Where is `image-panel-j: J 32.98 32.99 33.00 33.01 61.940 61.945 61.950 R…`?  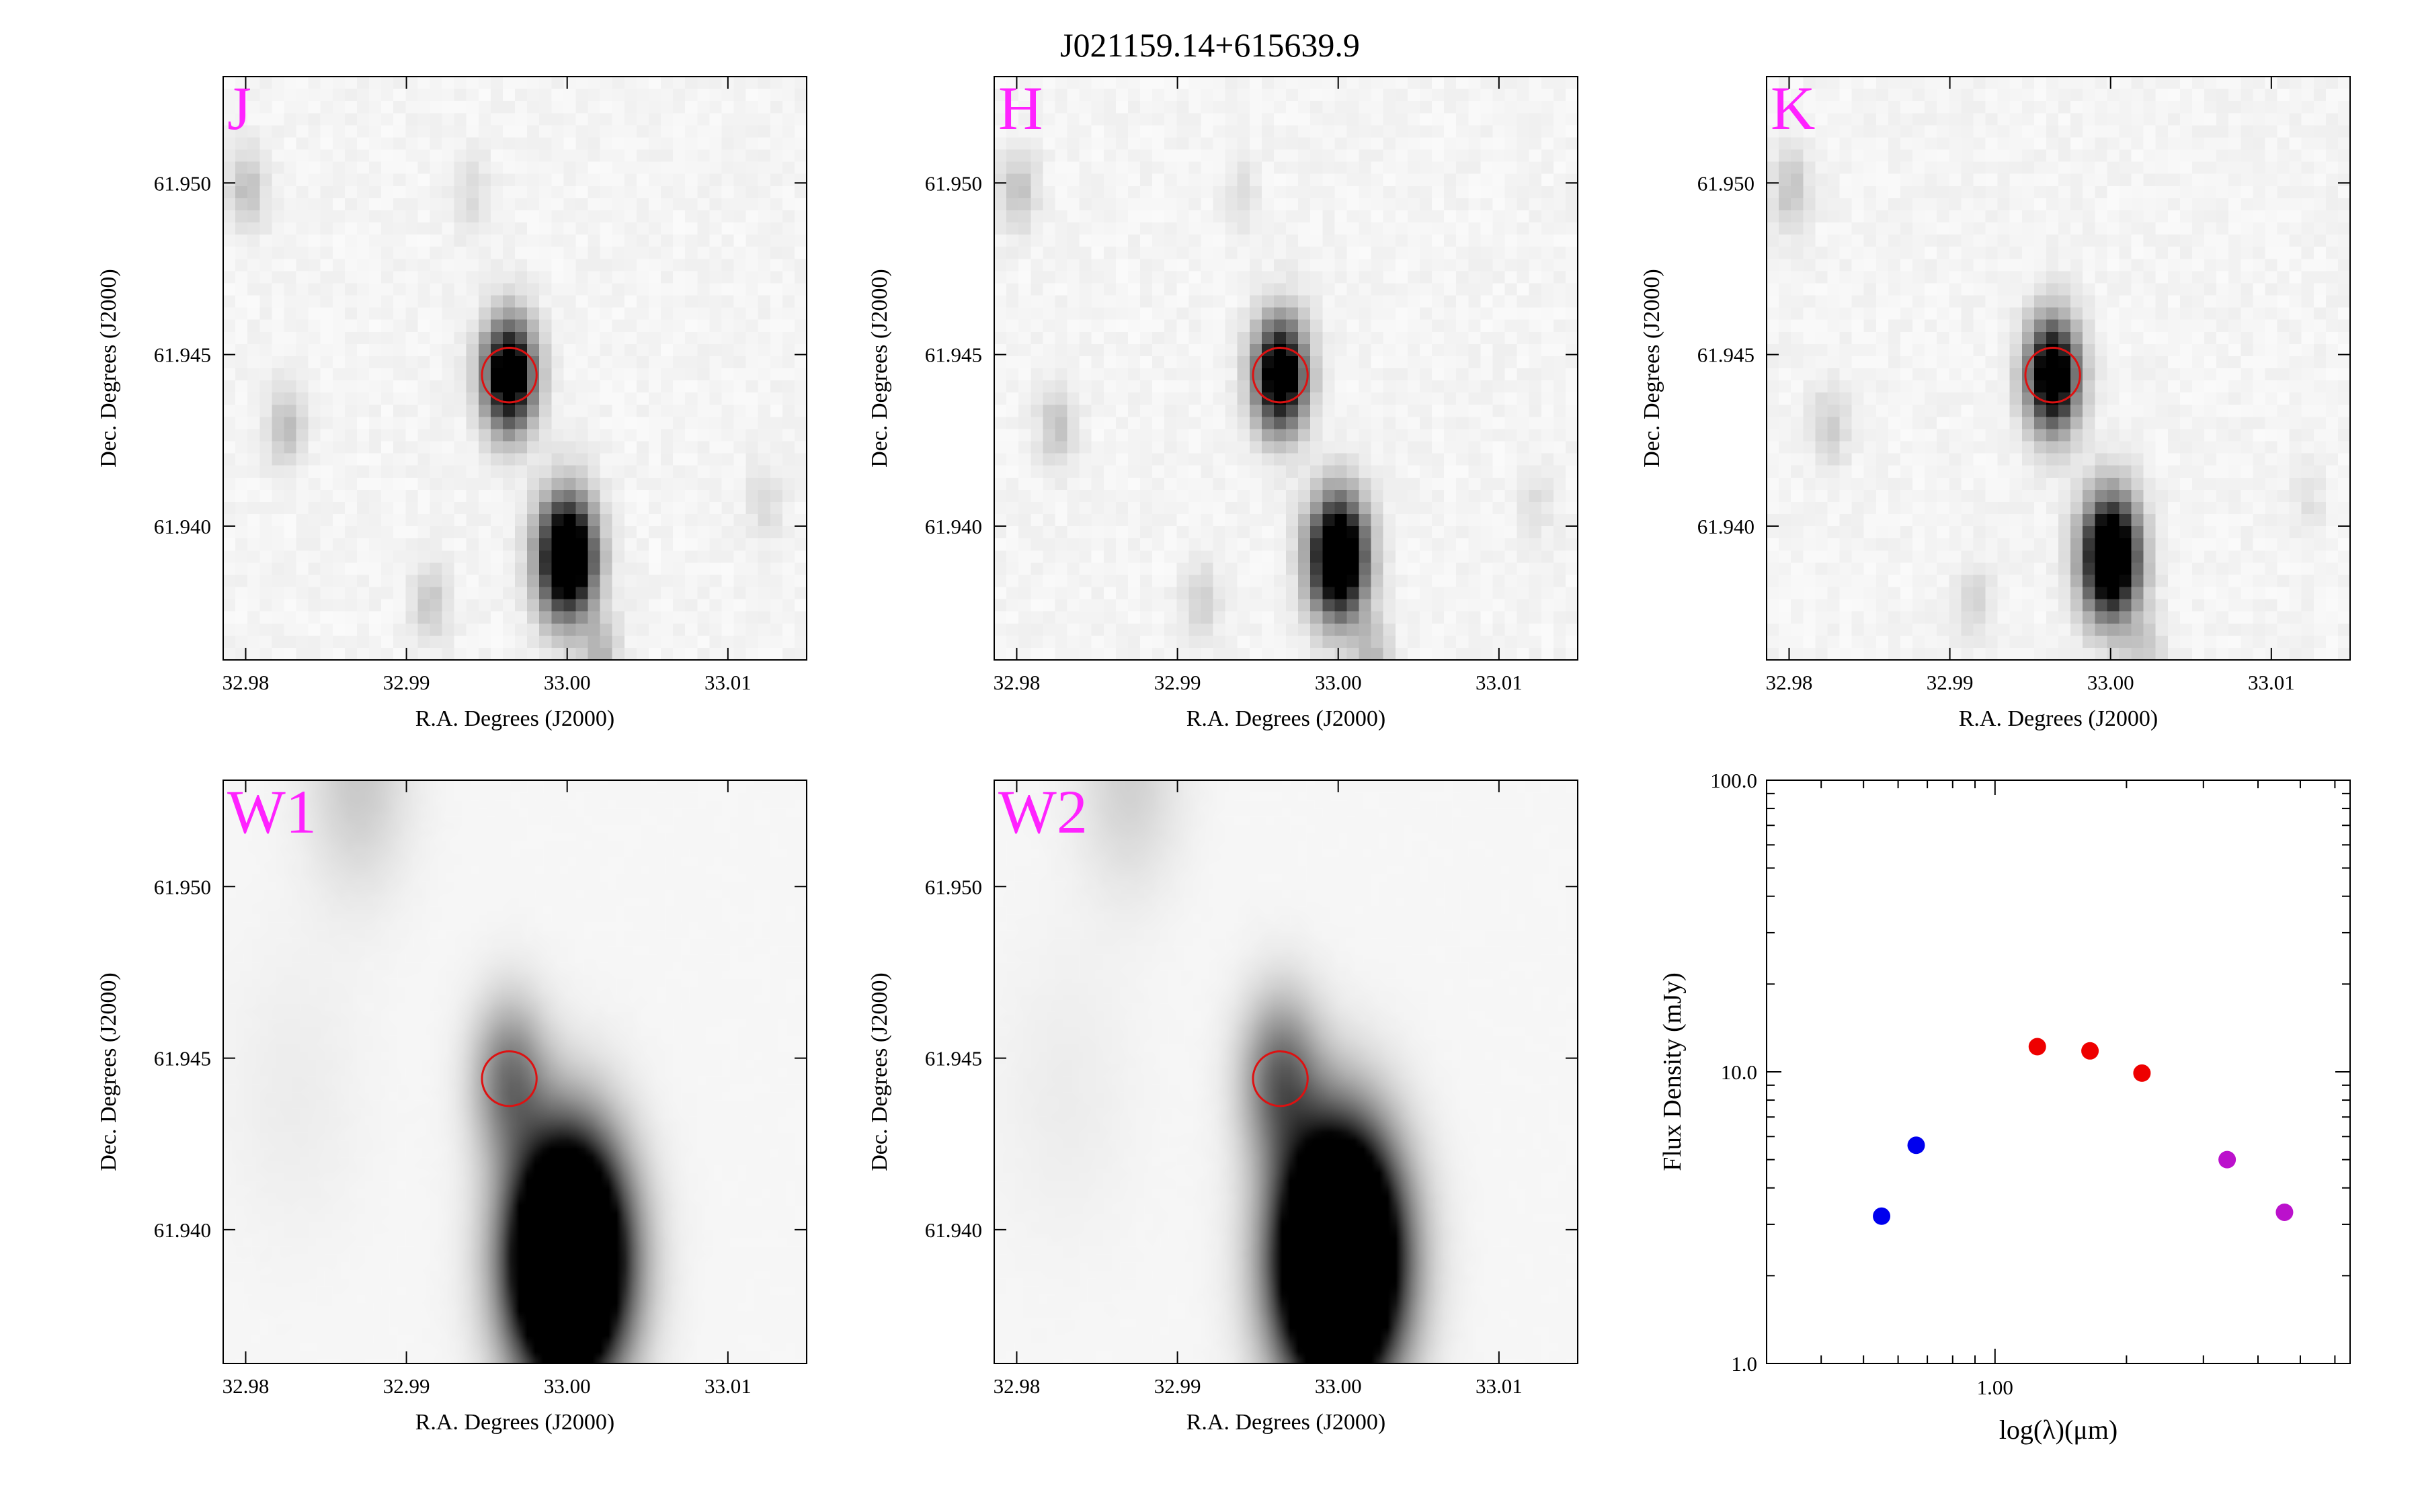 image-panel-j: J 32.98 32.99 33.00 33.01 61.940 61.945 61.950 R… is located at coordinates (451, 403).